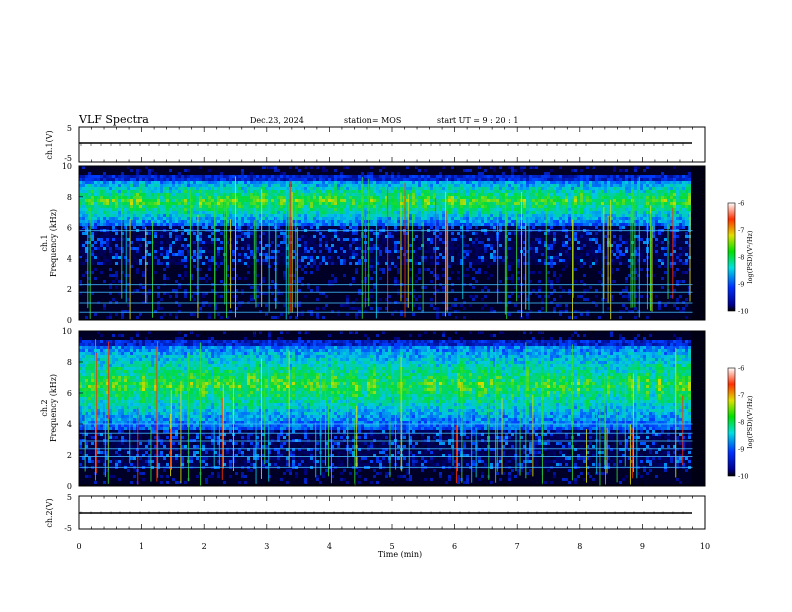 Image resolution: width=792 pixels, height=612 pixels. I want to click on x-tick-label: 4, so click(329, 546).